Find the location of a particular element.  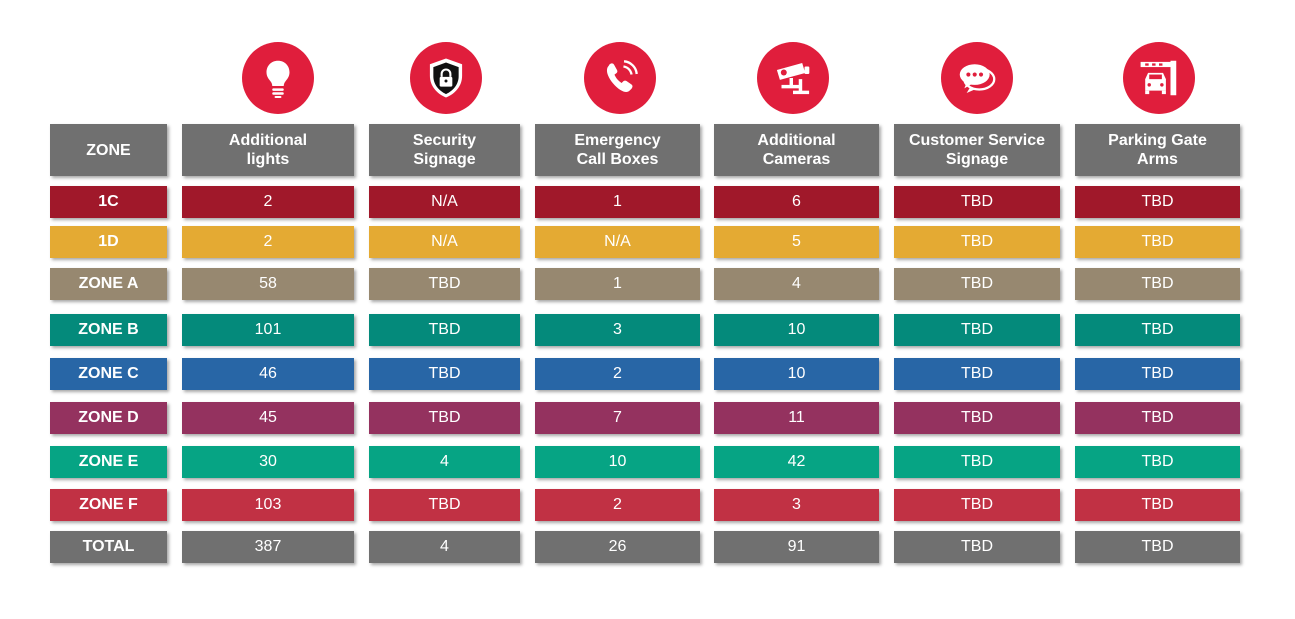

zone-label: ZONE A is located at coordinates (108, 284).